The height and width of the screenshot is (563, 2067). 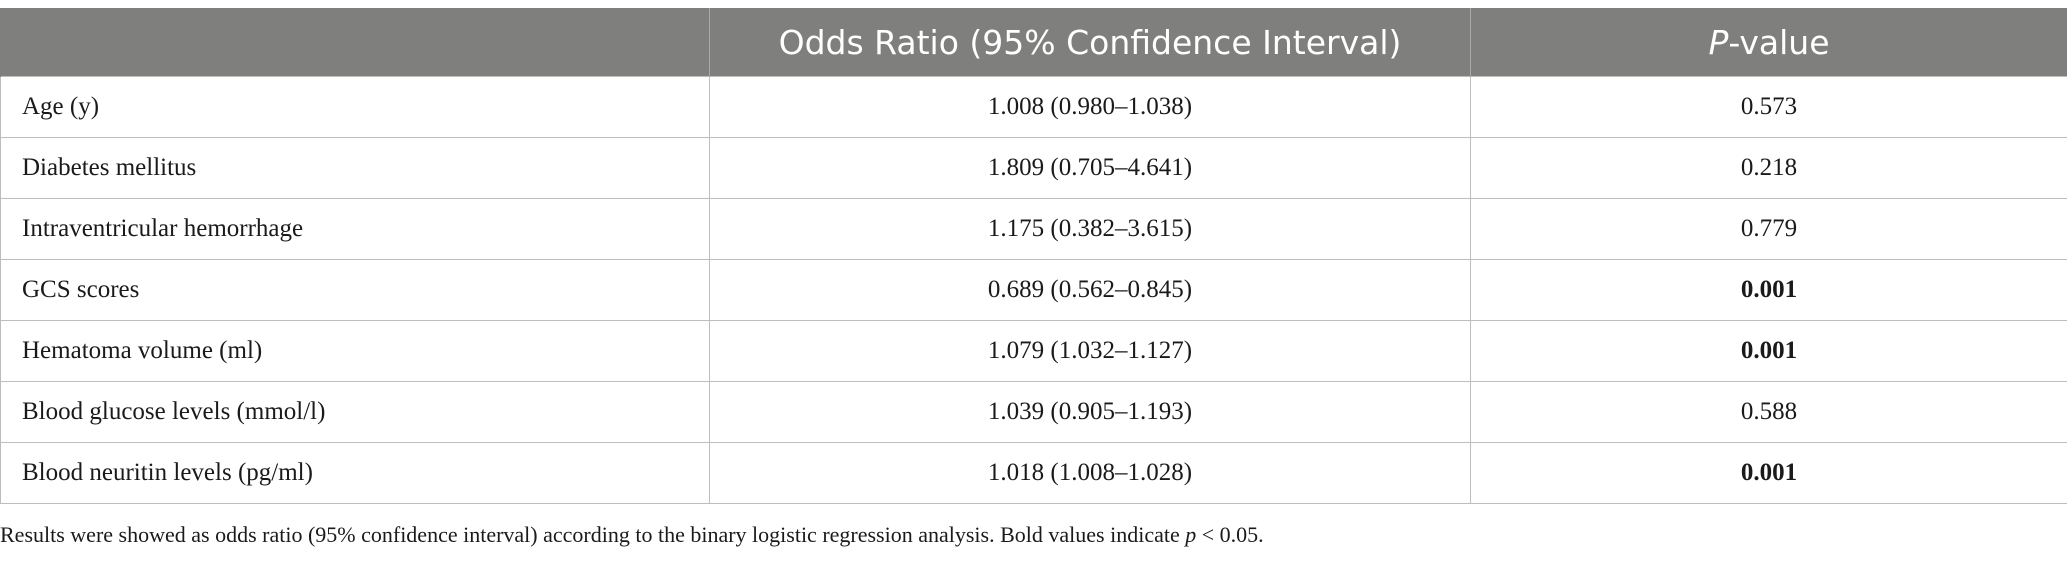 What do you see at coordinates (1090, 168) in the screenshot?
I see `row-odds-ratio: 1.809 (0.705–4.641)` at bounding box center [1090, 168].